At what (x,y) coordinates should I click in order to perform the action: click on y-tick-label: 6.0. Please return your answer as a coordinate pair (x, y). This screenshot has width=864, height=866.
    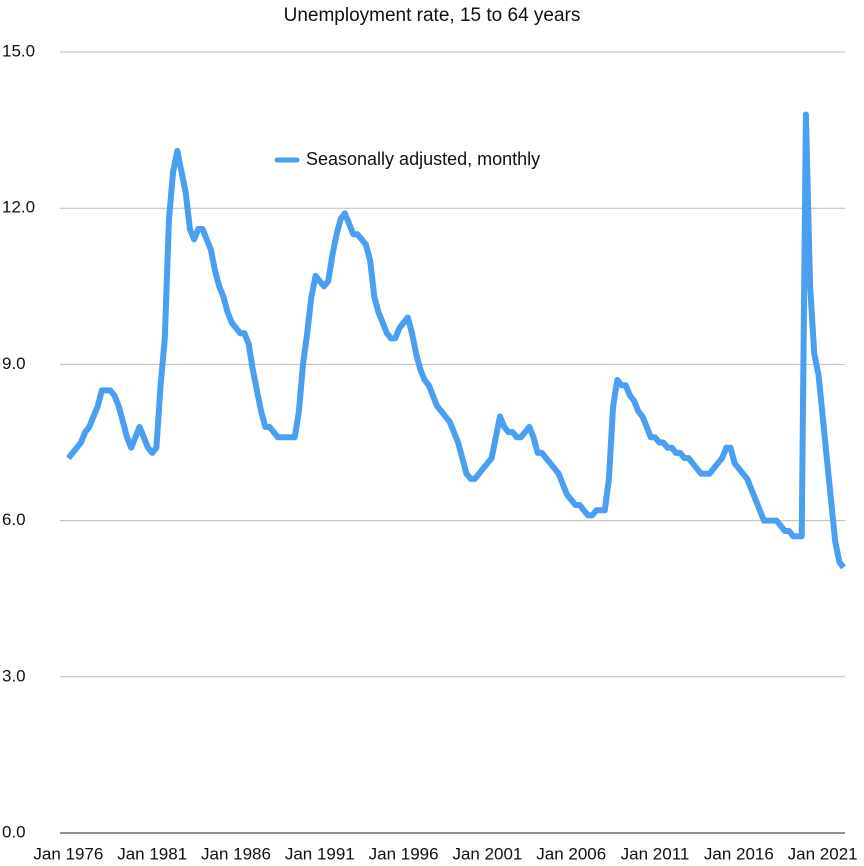
    Looking at the image, I should click on (14, 519).